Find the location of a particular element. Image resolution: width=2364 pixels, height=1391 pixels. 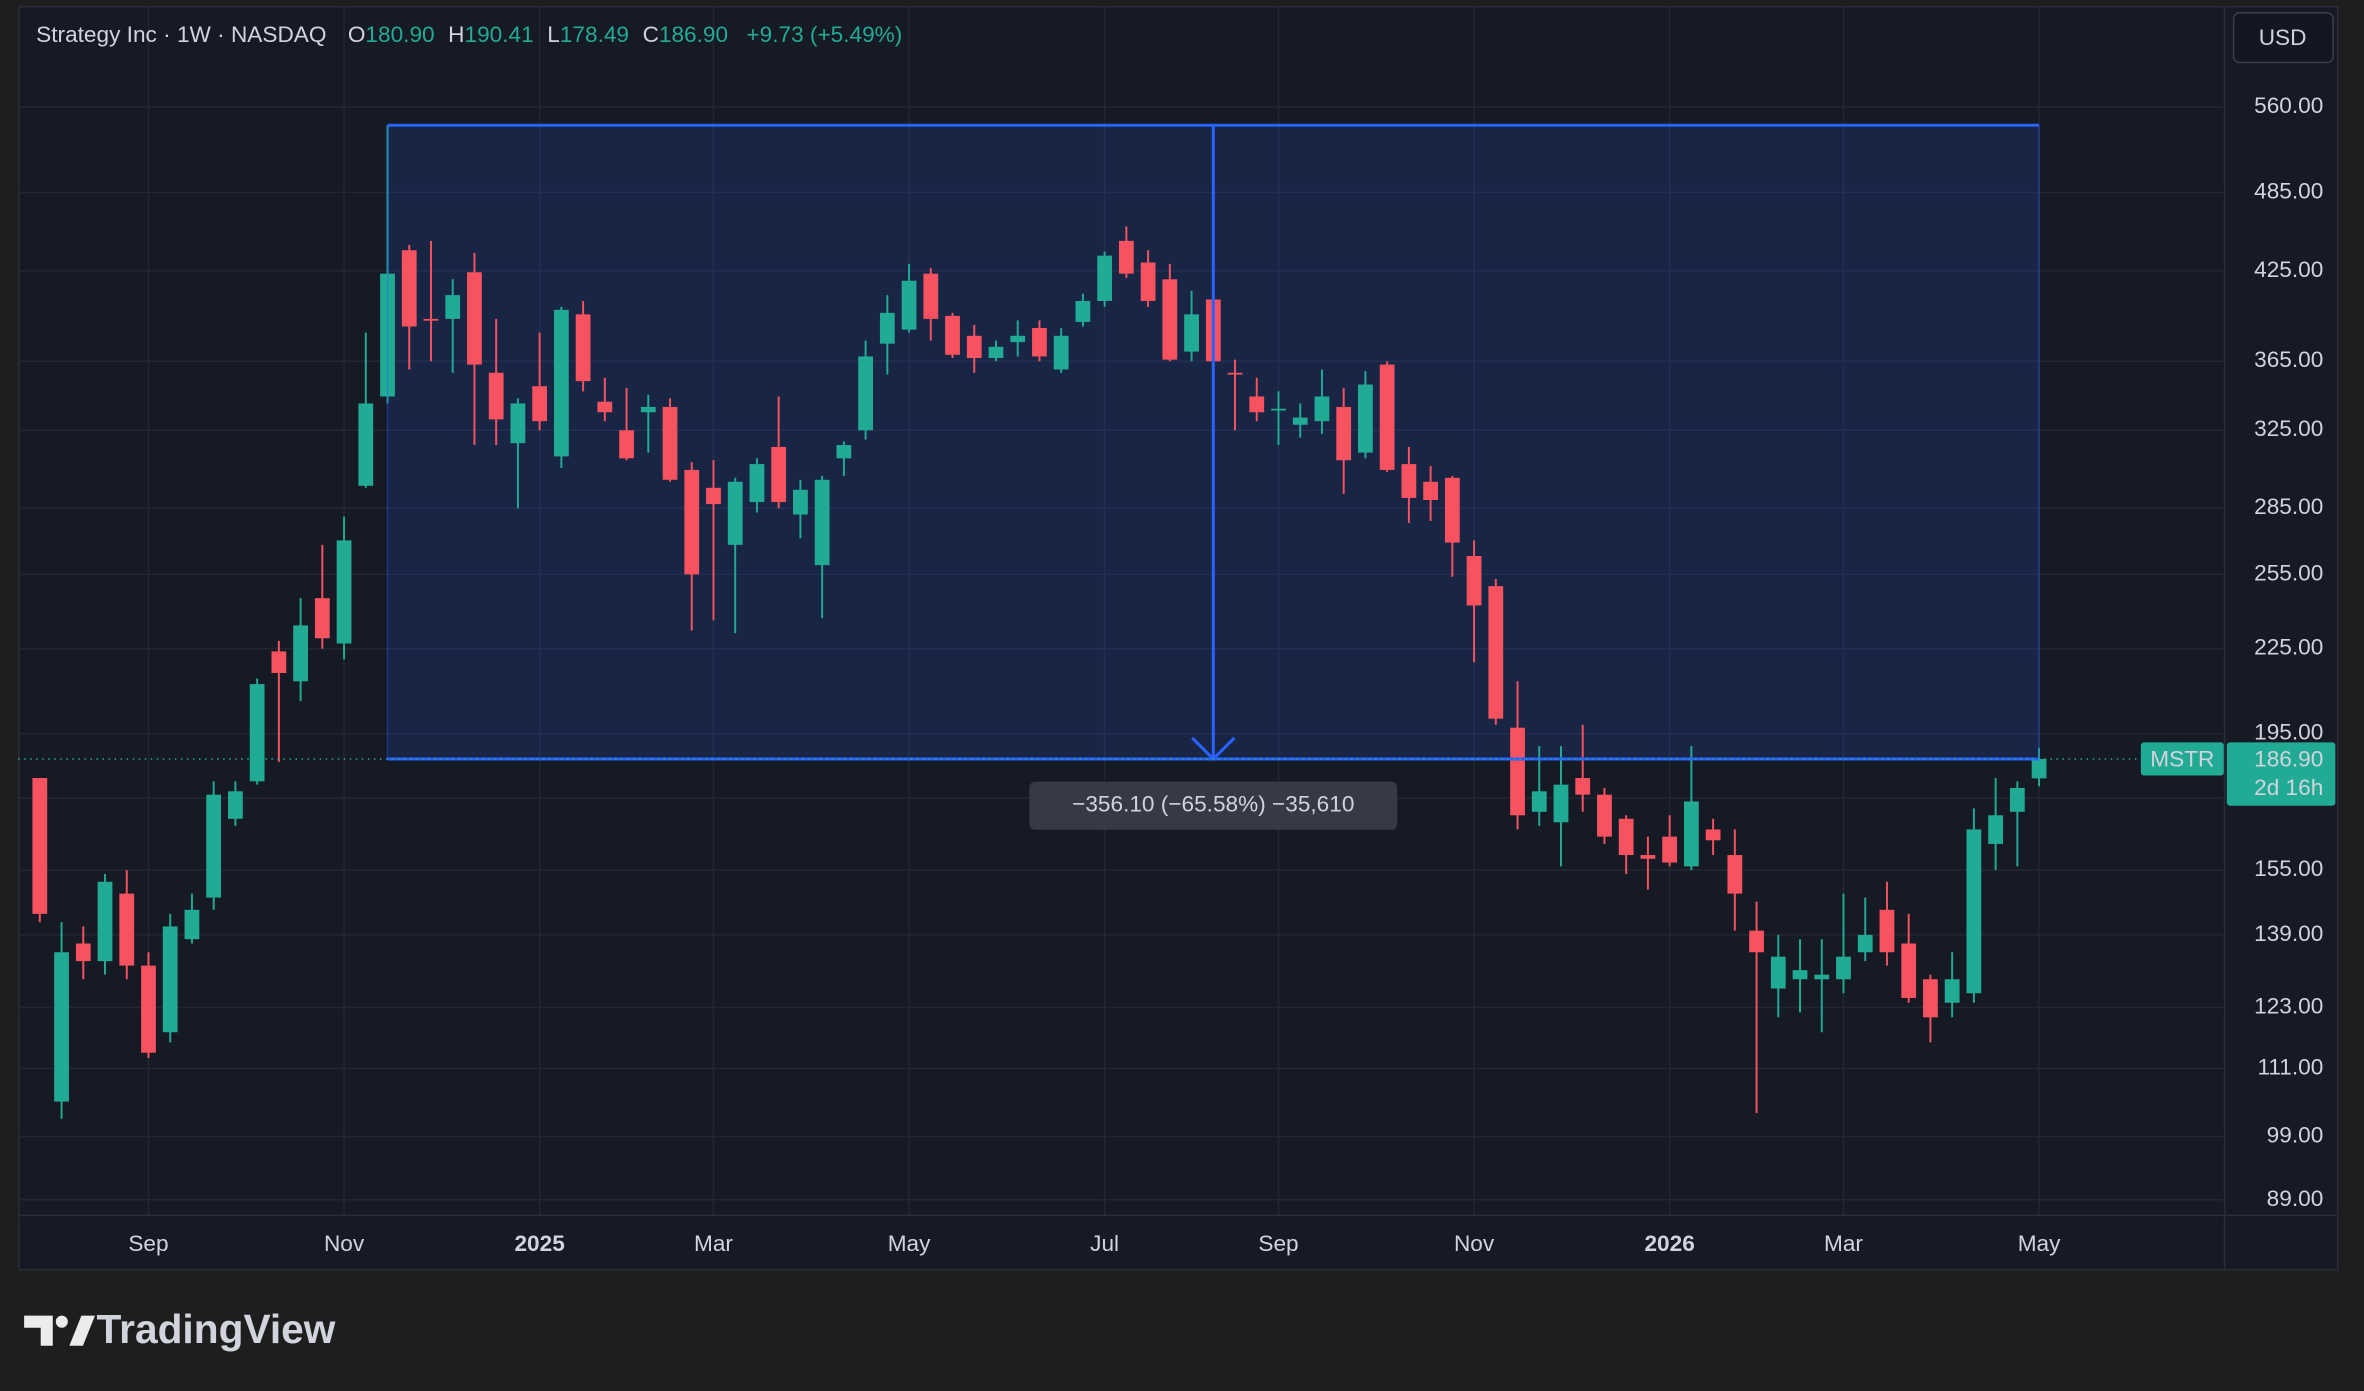

logo-mark is located at coordinates (38, 1330).